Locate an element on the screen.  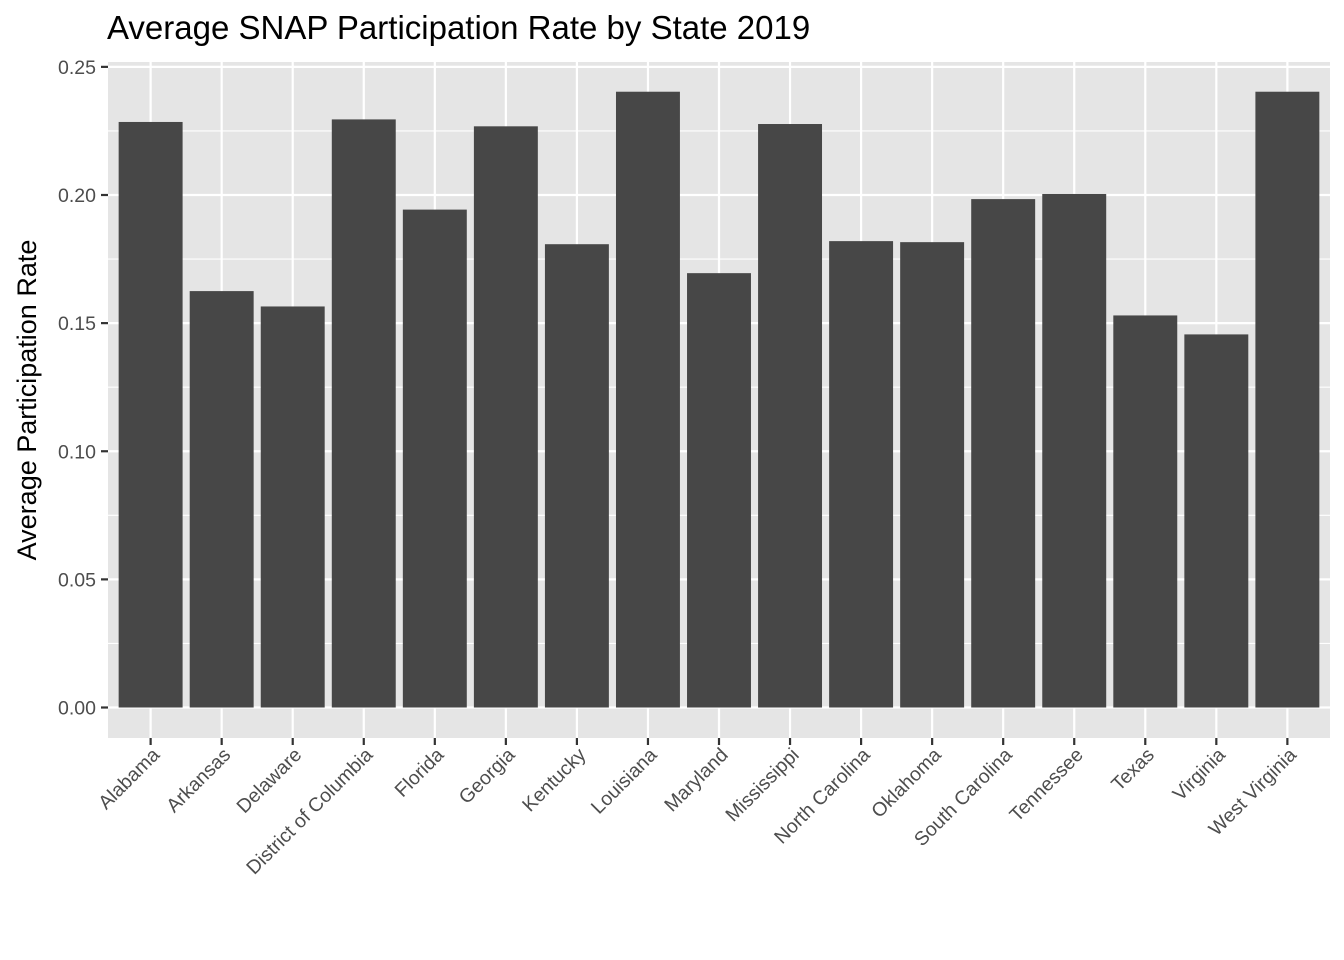
bar-delaware is located at coordinates (292, 507).